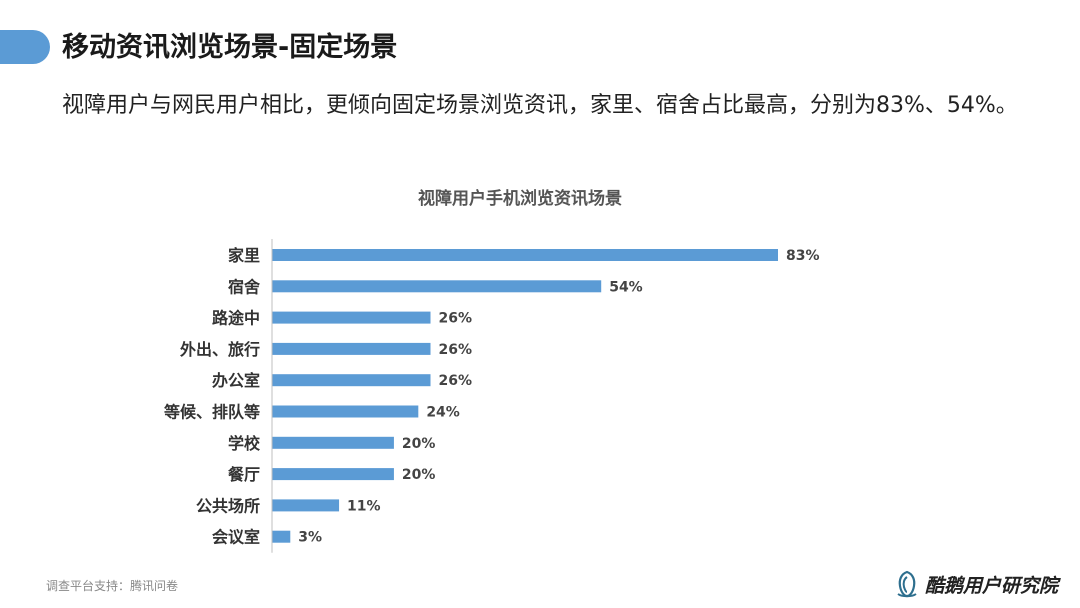  I want to click on category-label: 宿舍, so click(244, 286).